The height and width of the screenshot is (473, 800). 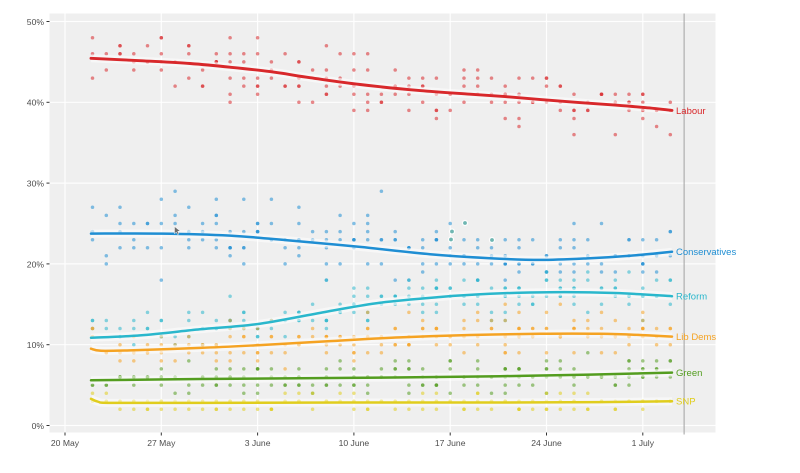 What do you see at coordinates (691, 111) in the screenshot?
I see `svg-text: Labour` at bounding box center [691, 111].